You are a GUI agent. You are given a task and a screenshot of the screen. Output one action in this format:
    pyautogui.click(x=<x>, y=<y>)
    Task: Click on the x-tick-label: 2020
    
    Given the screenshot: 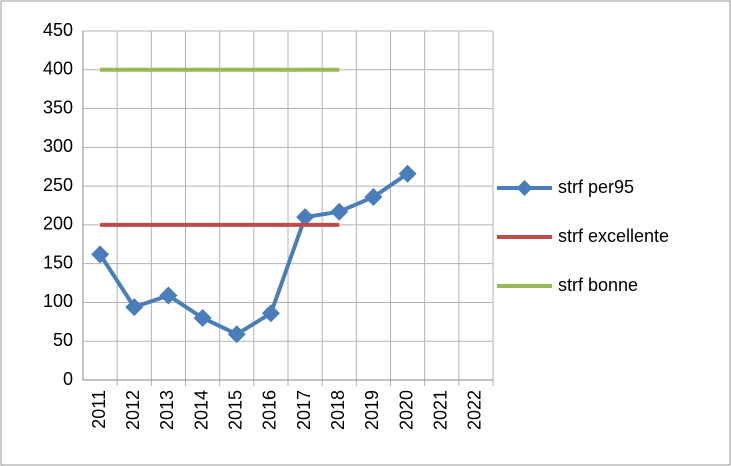 What is the action you would take?
    pyautogui.click(x=406, y=410)
    